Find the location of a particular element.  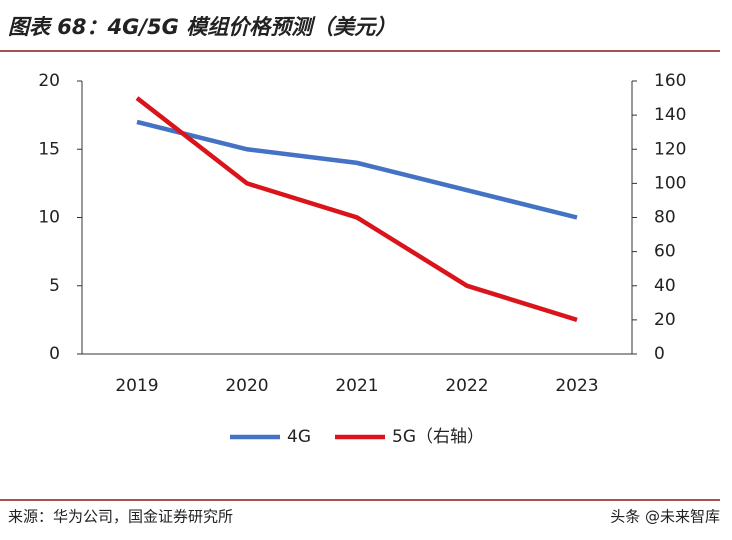

chart-title: 图表 68：4G/5G 模组价格预测（美元） is located at coordinates (202, 27).